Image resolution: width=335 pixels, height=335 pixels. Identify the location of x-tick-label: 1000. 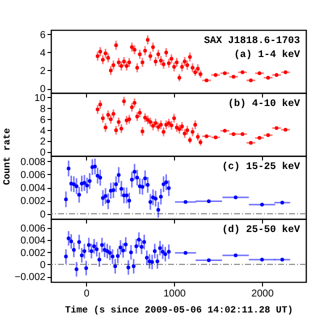
(174, 294).